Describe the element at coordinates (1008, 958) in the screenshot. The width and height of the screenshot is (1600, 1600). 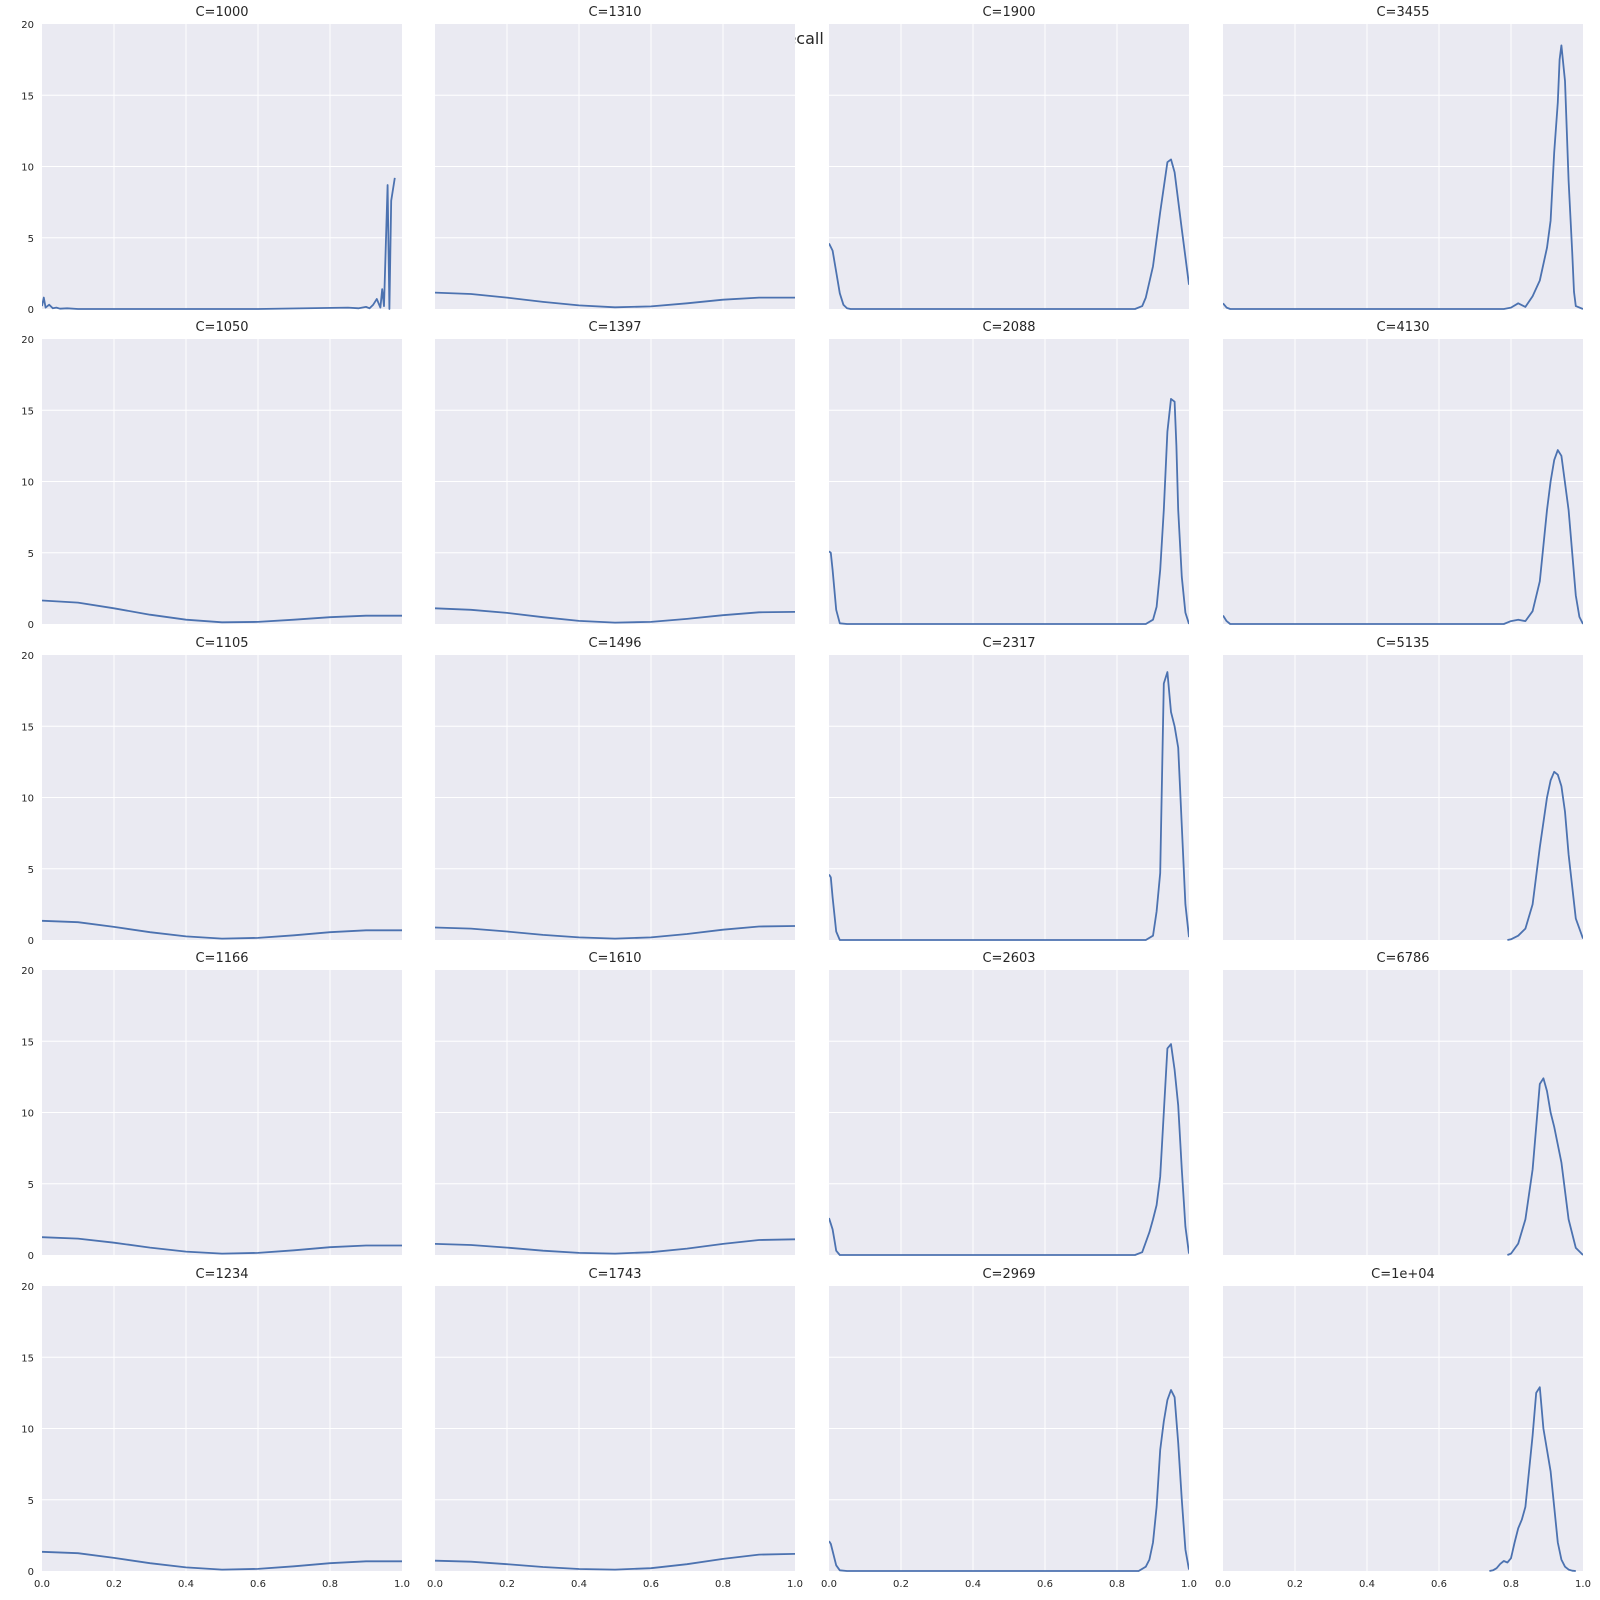
I see `panel-title: C=2603` at that location.